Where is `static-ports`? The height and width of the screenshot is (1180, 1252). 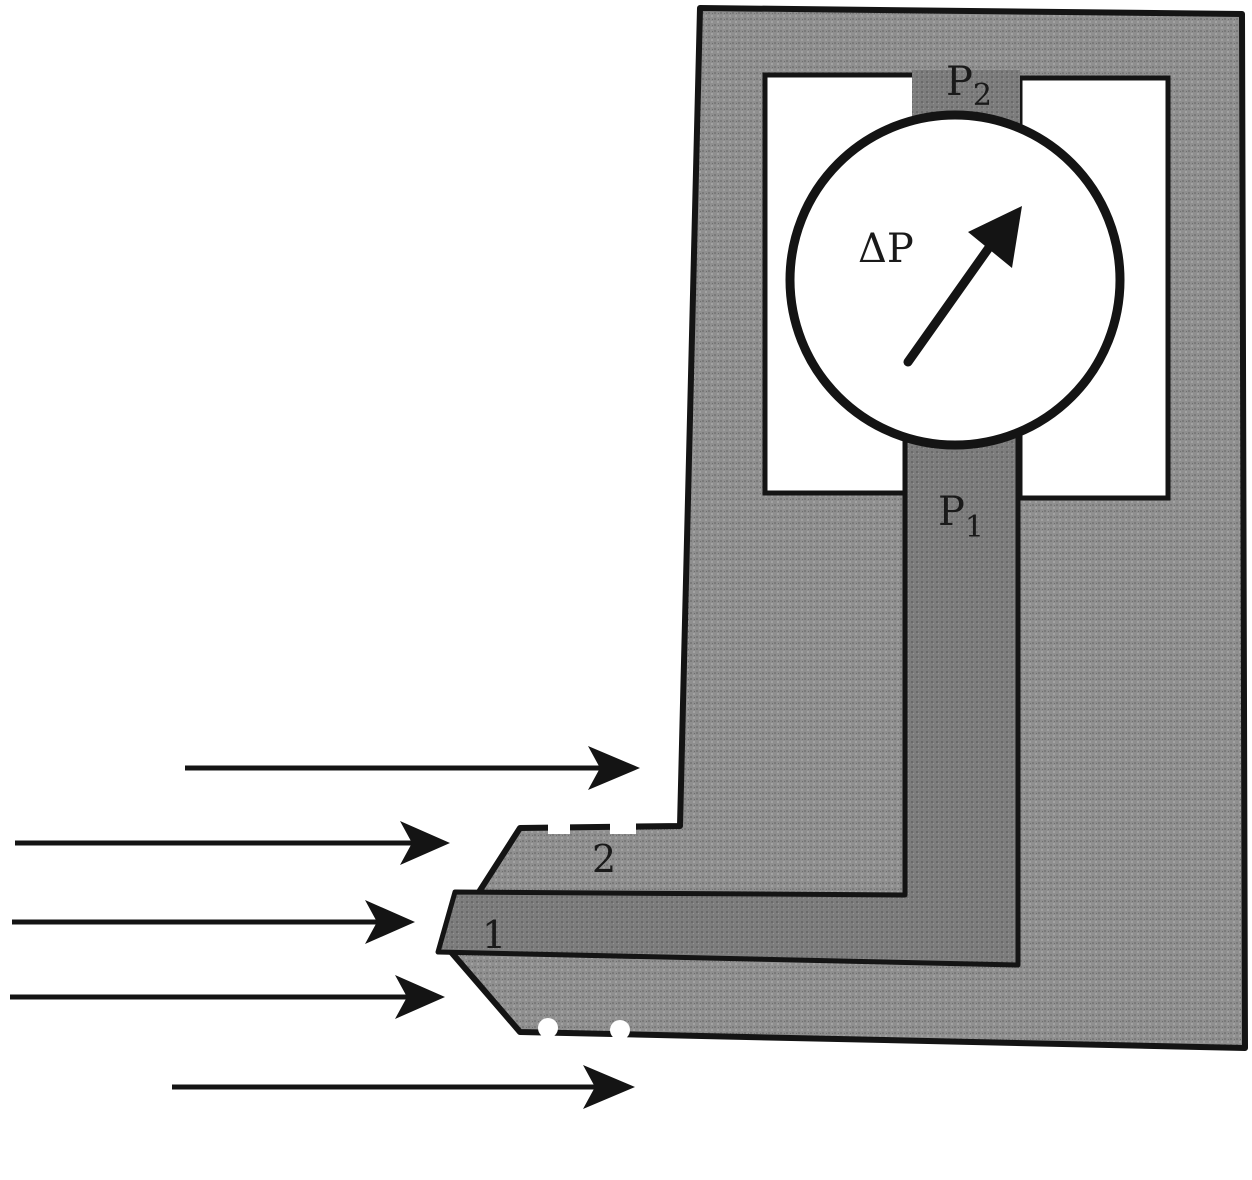 static-ports is located at coordinates (587, 929).